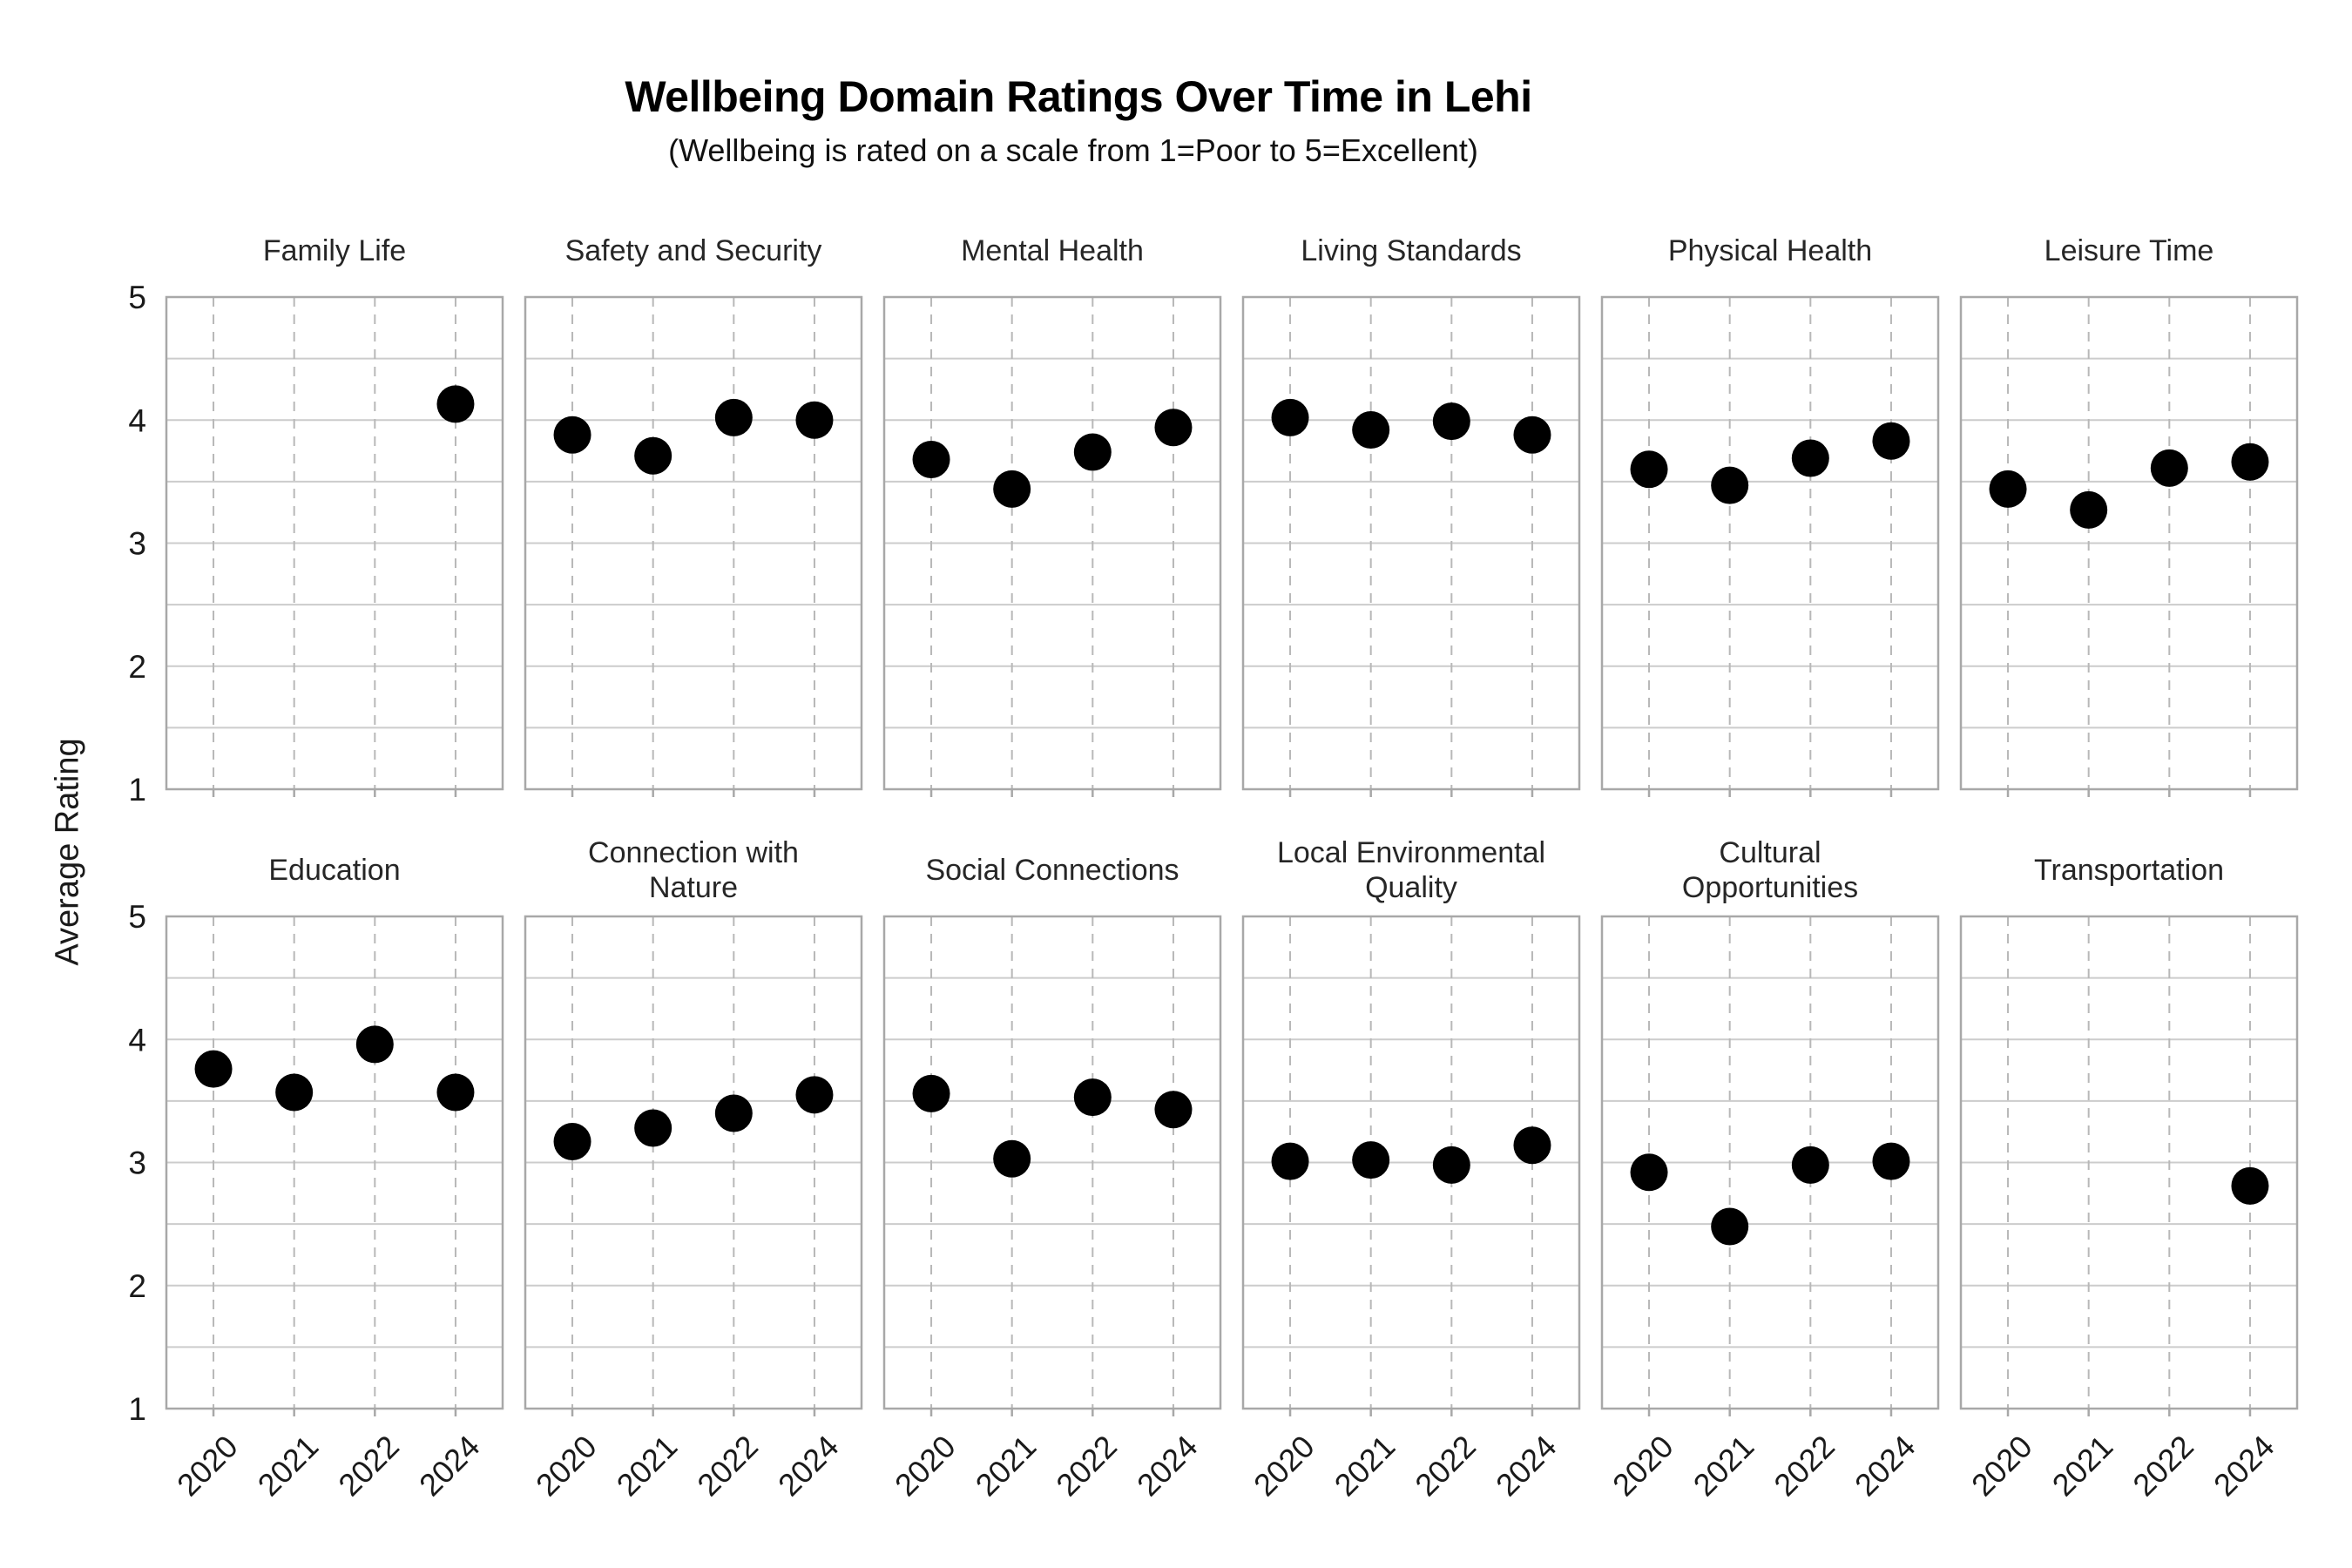  What do you see at coordinates (334, 250) in the screenshot?
I see `facet-title: Family Life` at bounding box center [334, 250].